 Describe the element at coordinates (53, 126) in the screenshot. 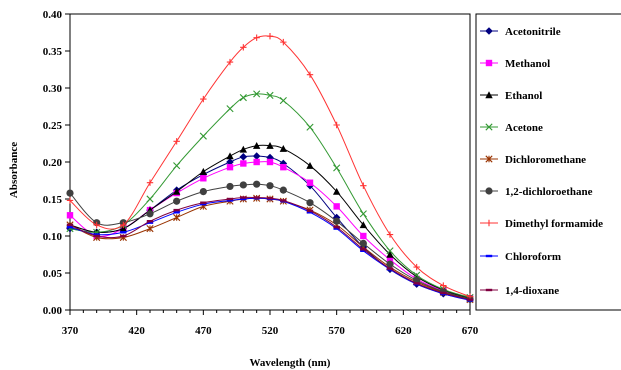

I see `y-tick-label: 0.25` at that location.